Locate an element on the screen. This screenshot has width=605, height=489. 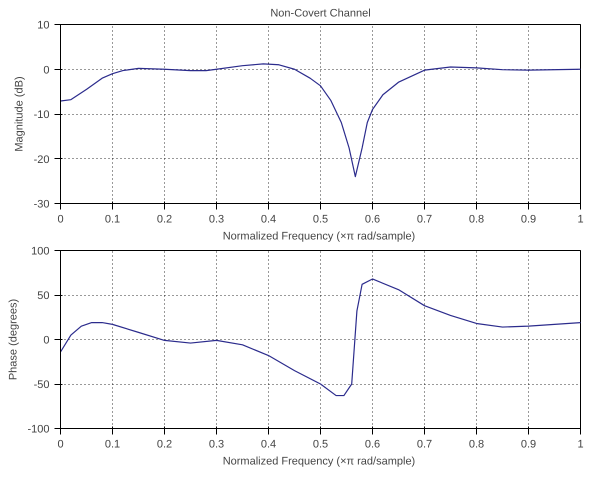
y-tick-label: -10 is located at coordinates (42, 115).